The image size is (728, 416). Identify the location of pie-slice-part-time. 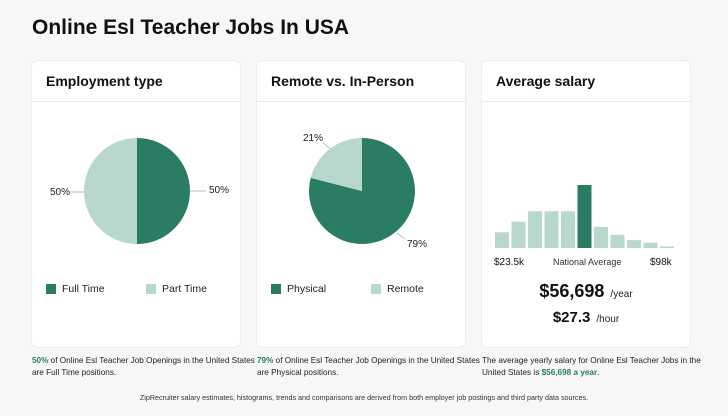
(110, 191).